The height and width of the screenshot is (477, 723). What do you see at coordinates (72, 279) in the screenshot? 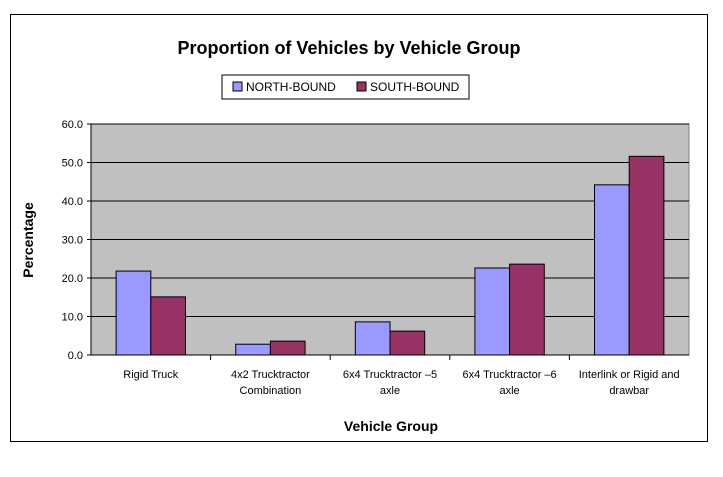
I see `y-tick-label: 20.0` at bounding box center [72, 279].